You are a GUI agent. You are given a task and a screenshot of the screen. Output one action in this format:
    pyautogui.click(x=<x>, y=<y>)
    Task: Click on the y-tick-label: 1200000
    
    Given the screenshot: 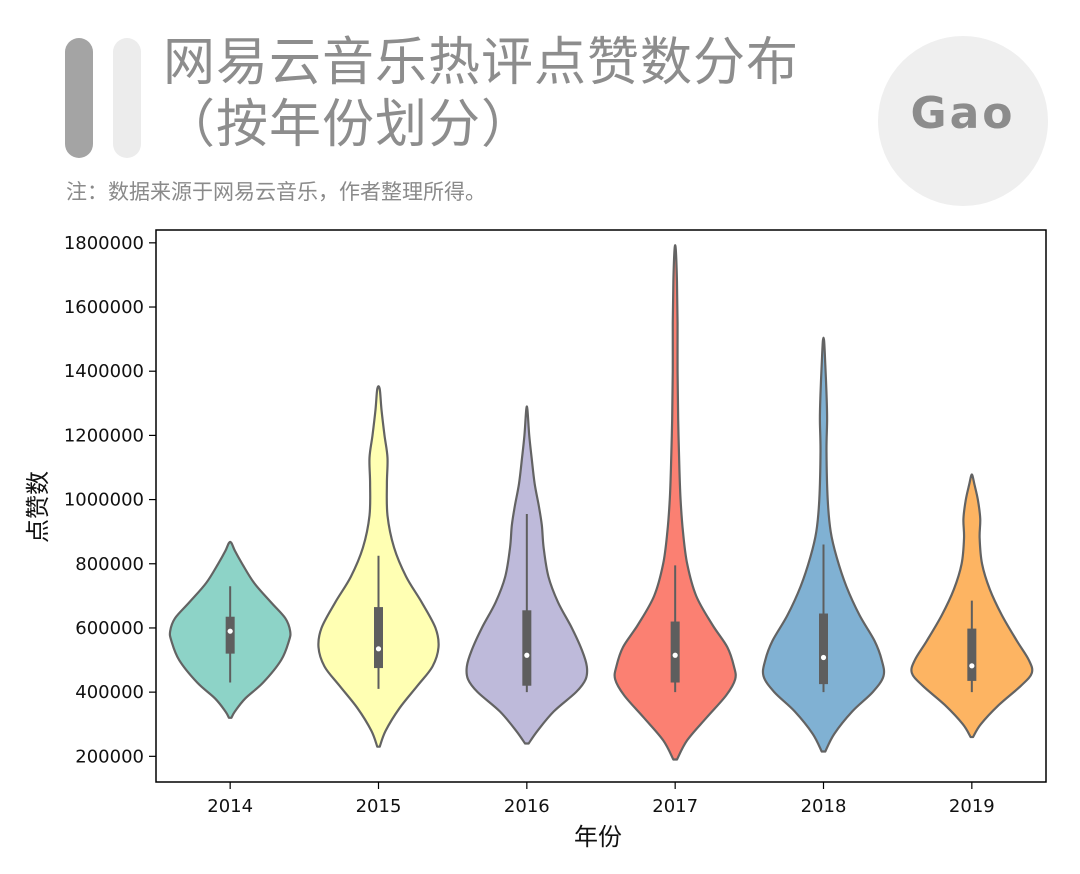 What is the action you would take?
    pyautogui.click(x=104, y=435)
    